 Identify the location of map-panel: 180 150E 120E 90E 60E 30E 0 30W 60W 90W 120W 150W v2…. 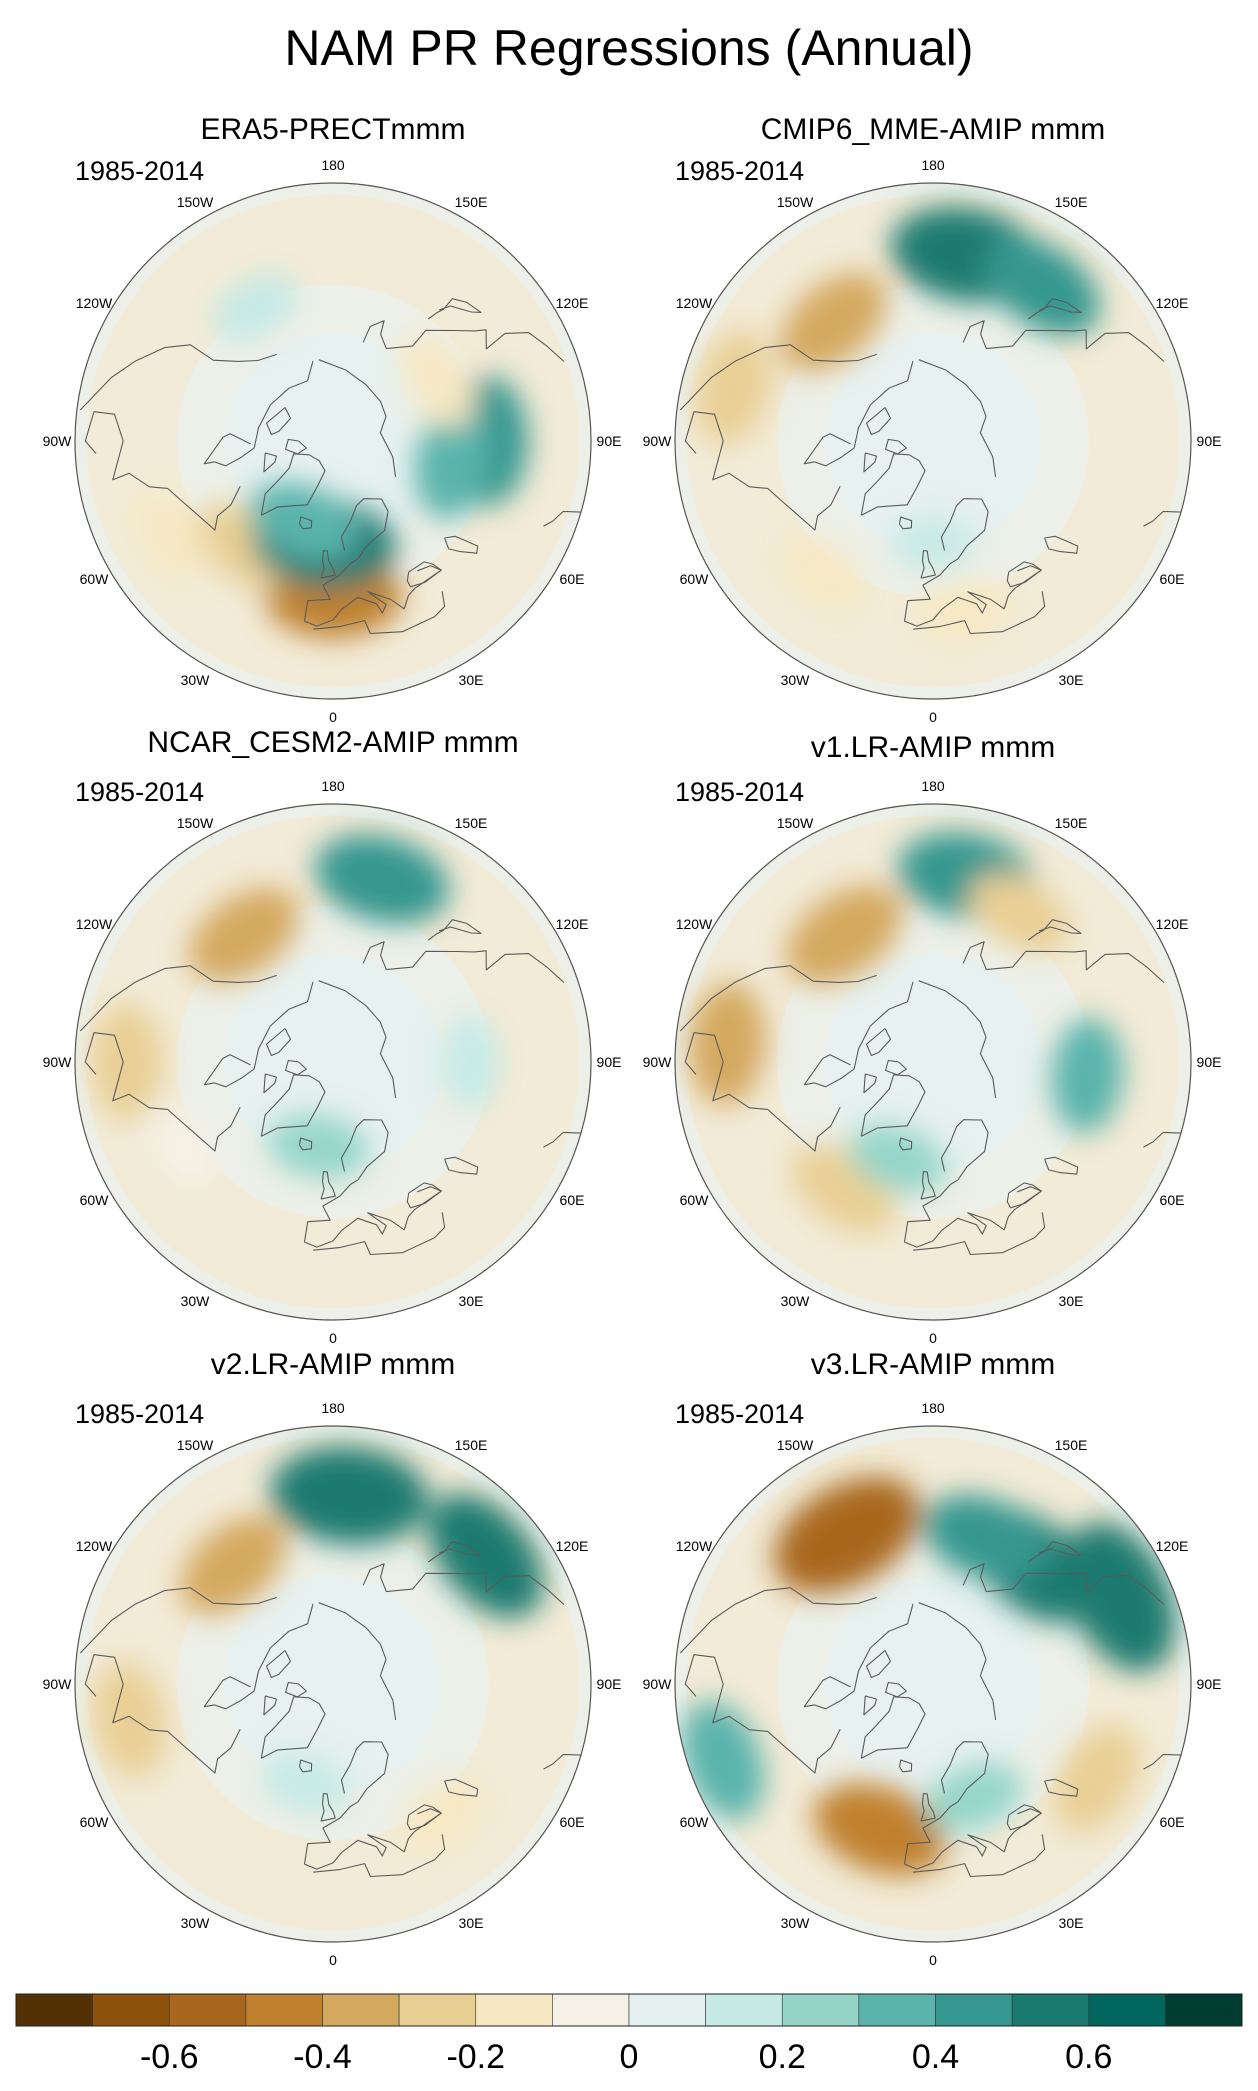
(332, 1658).